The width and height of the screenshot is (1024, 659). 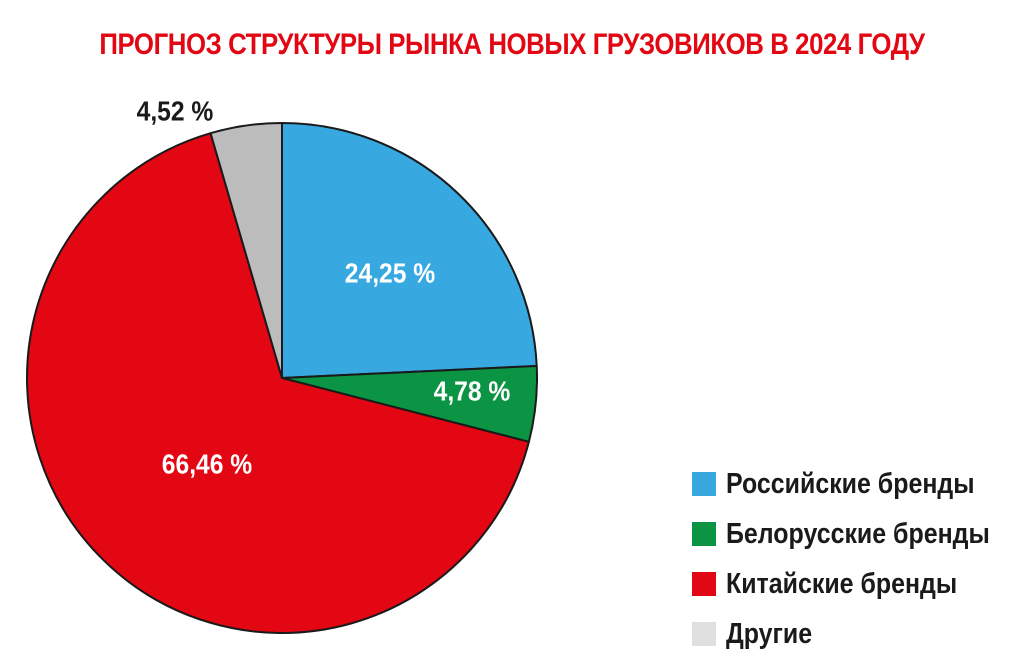 I want to click on data-label-russian: 24,25 %, so click(x=390, y=273).